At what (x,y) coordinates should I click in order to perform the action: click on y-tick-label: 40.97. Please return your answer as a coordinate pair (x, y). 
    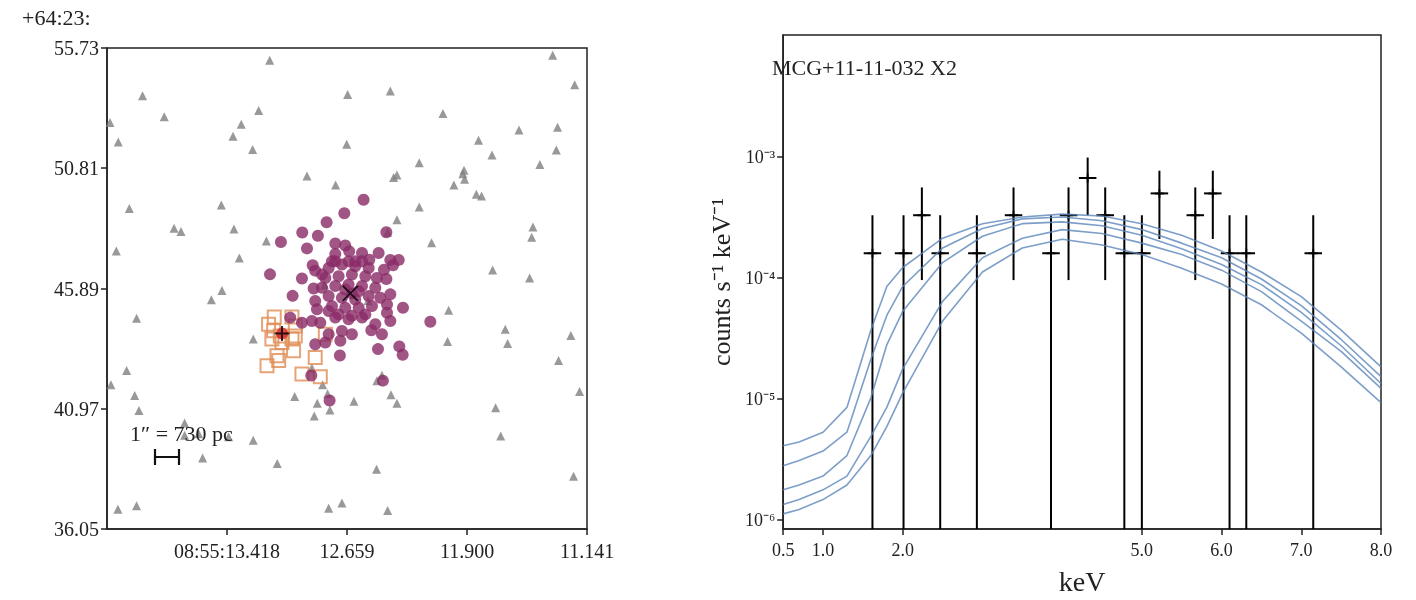
    Looking at the image, I should click on (76, 408).